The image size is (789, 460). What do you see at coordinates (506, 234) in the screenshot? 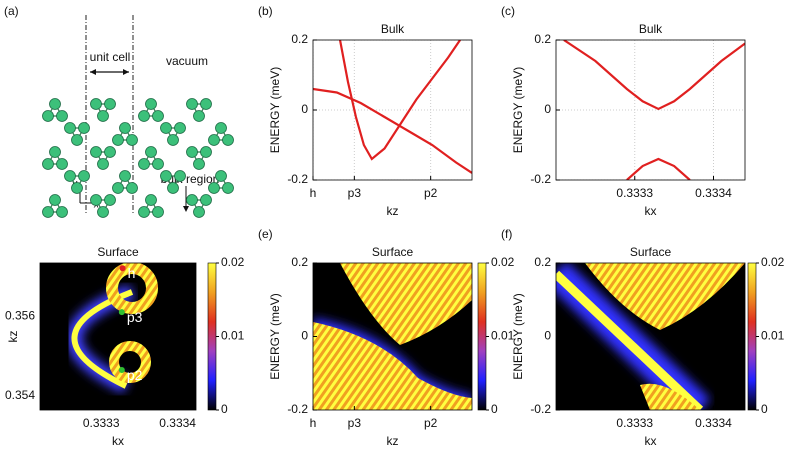
I see `panel-label: (f)` at bounding box center [506, 234].